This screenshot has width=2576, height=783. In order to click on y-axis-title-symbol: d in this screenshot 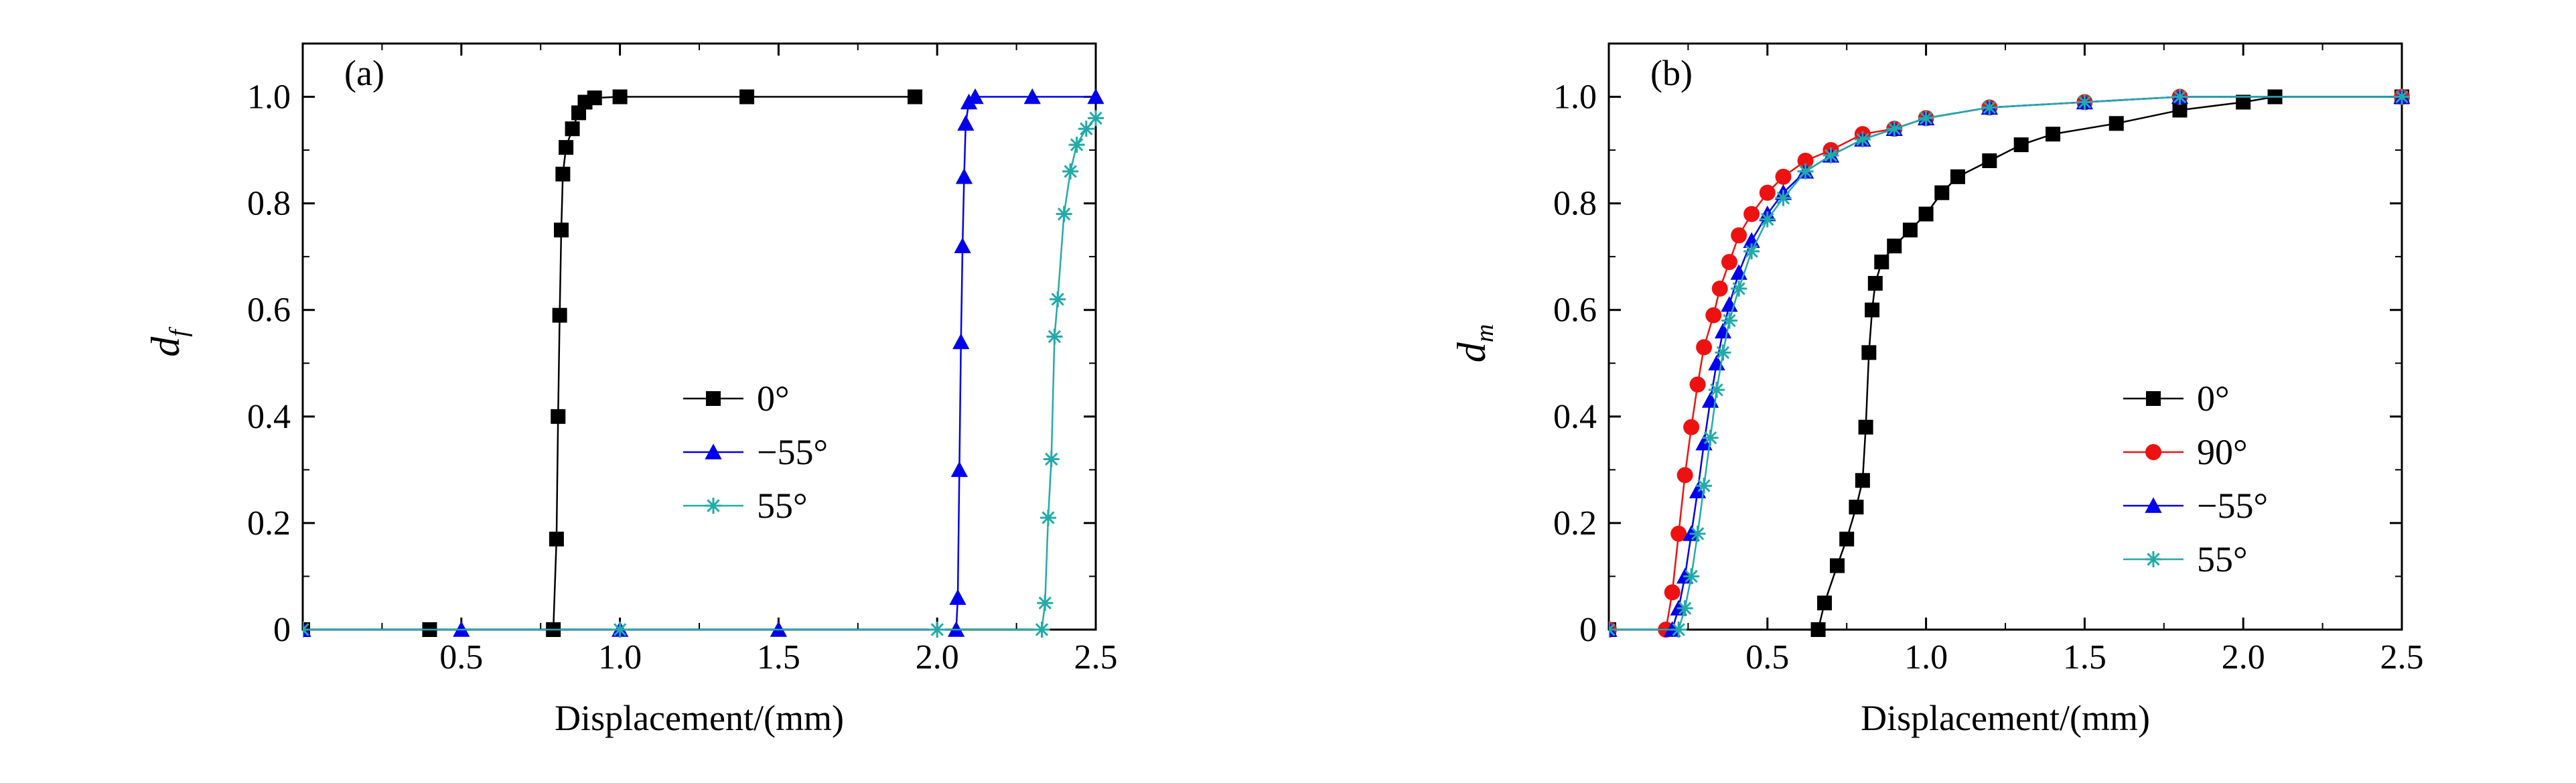, I will do `click(165, 346)`.